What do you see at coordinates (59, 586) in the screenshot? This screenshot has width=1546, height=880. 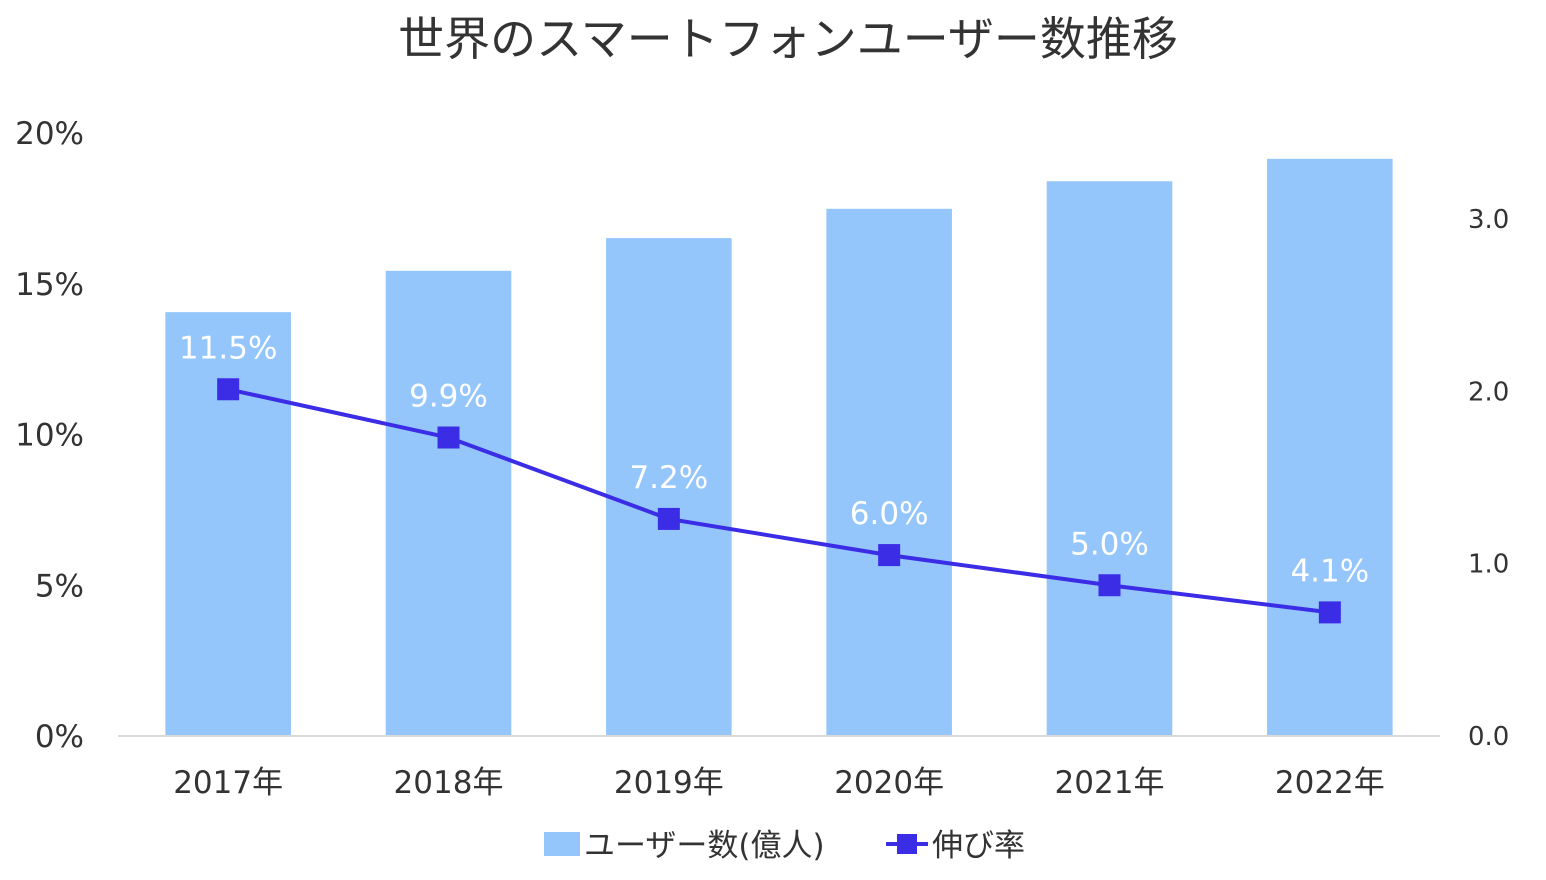 I see `left-tick-label: 5%` at bounding box center [59, 586].